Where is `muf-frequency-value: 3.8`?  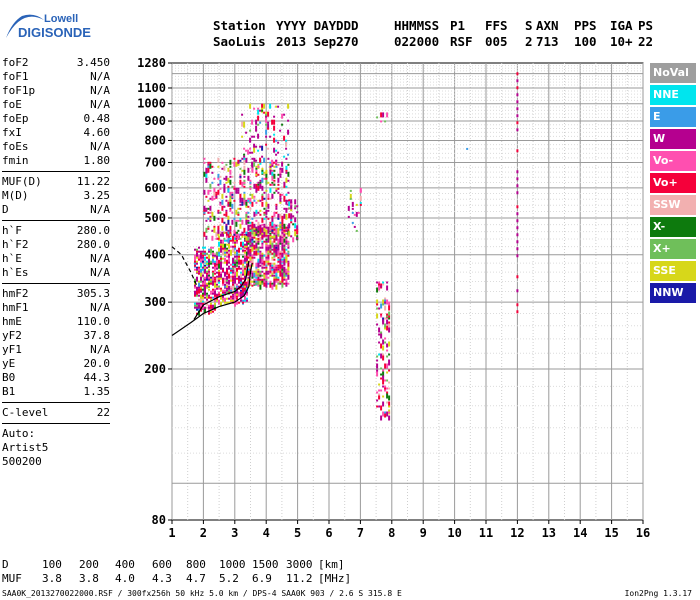
muf-frequency-value: 3.8 is located at coordinates (52, 578).